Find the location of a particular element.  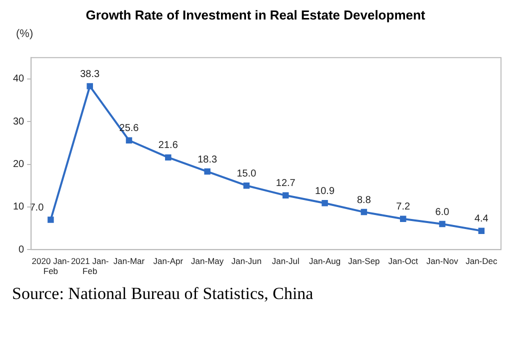

data-label: 7.0 is located at coordinates (37, 208).